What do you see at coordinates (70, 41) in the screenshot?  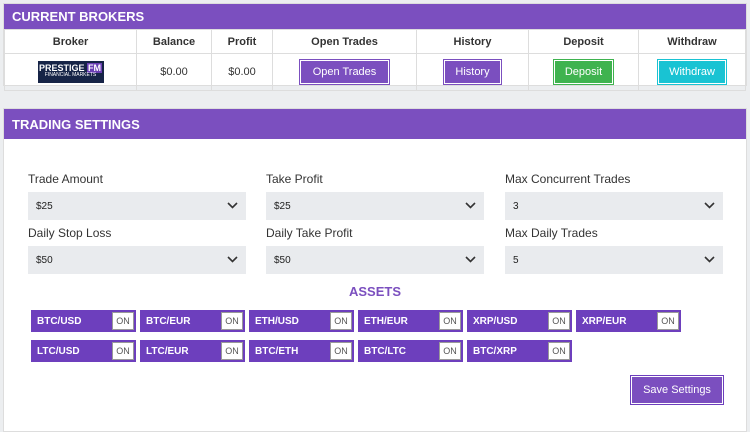 I see `column-header: Broker` at bounding box center [70, 41].